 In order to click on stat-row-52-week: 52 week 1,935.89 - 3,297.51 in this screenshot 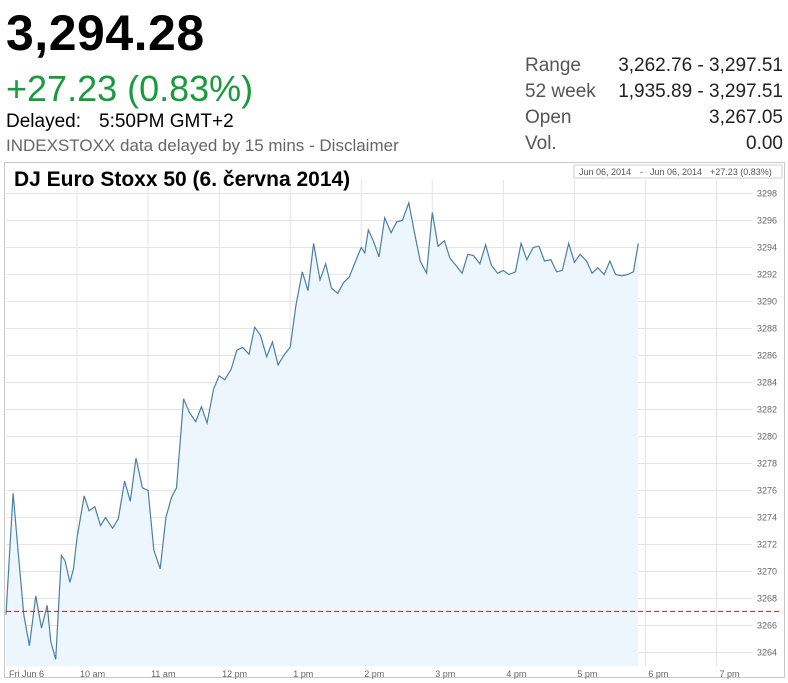, I will do `click(654, 94)`.